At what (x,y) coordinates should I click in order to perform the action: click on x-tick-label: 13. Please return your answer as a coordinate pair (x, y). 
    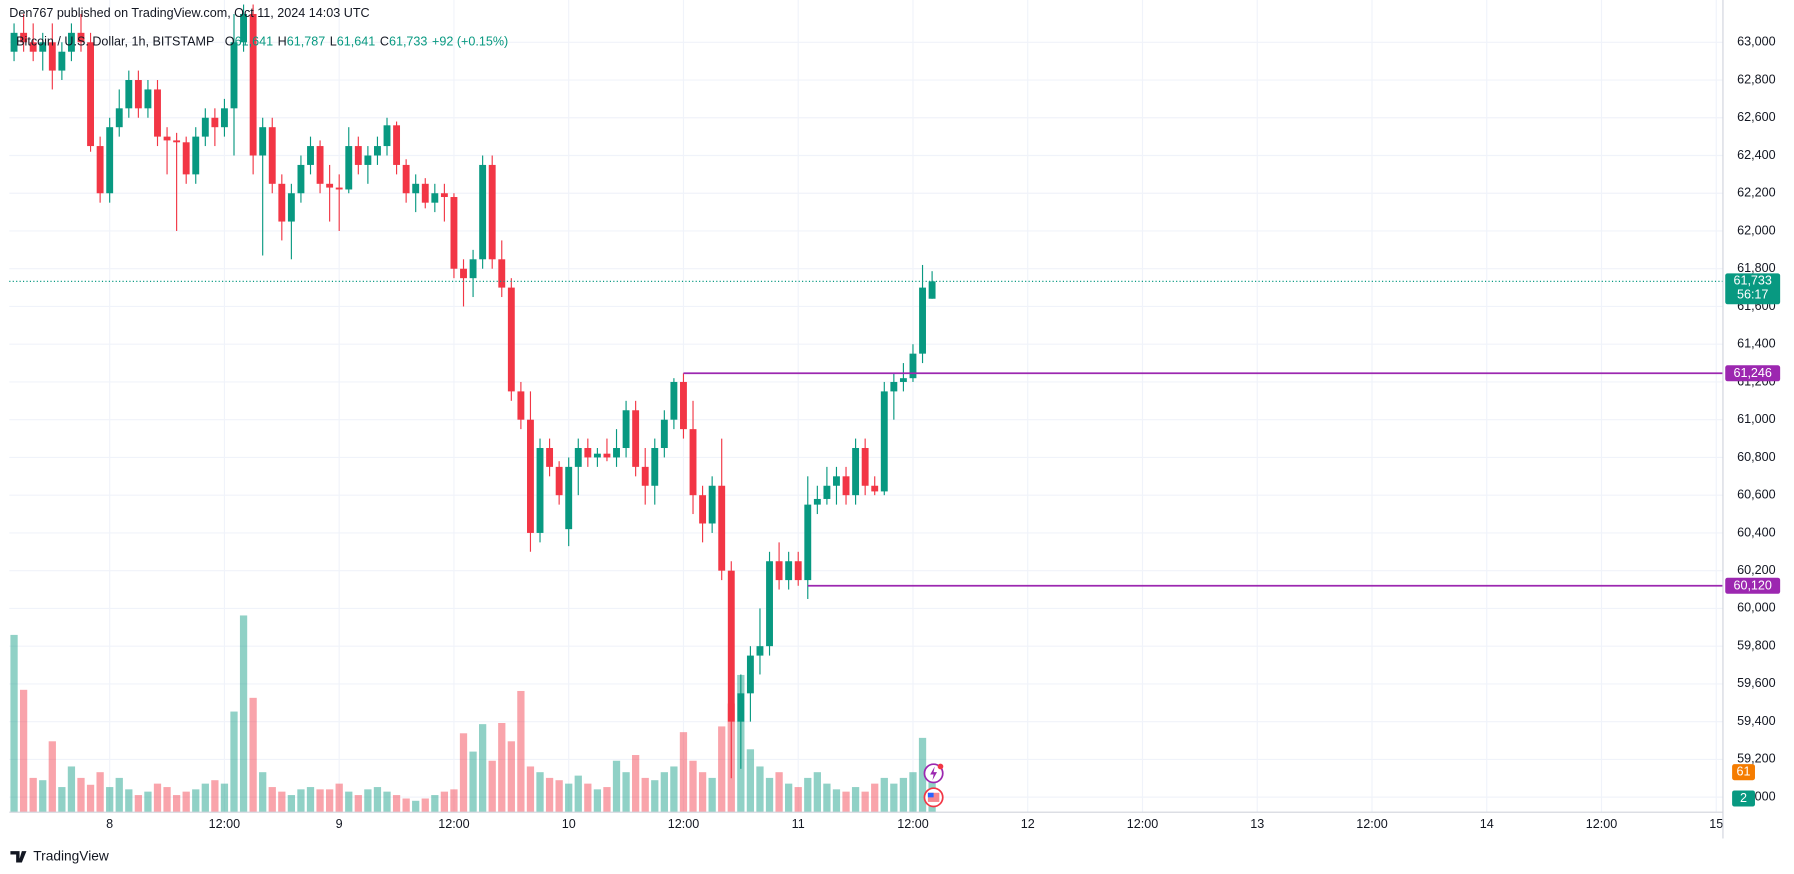
    Looking at the image, I should click on (1257, 824).